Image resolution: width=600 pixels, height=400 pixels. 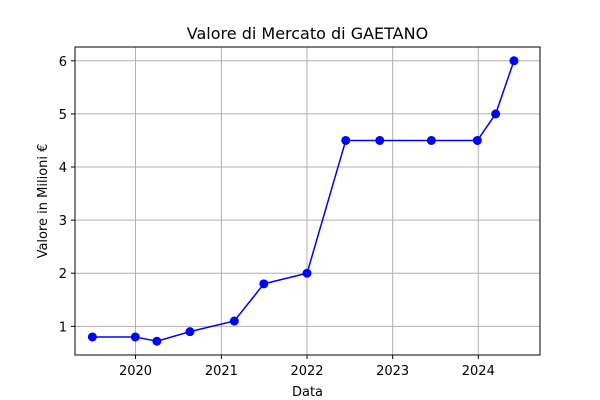 What do you see at coordinates (63, 168) in the screenshot?
I see `y-tick-label: 4` at bounding box center [63, 168].